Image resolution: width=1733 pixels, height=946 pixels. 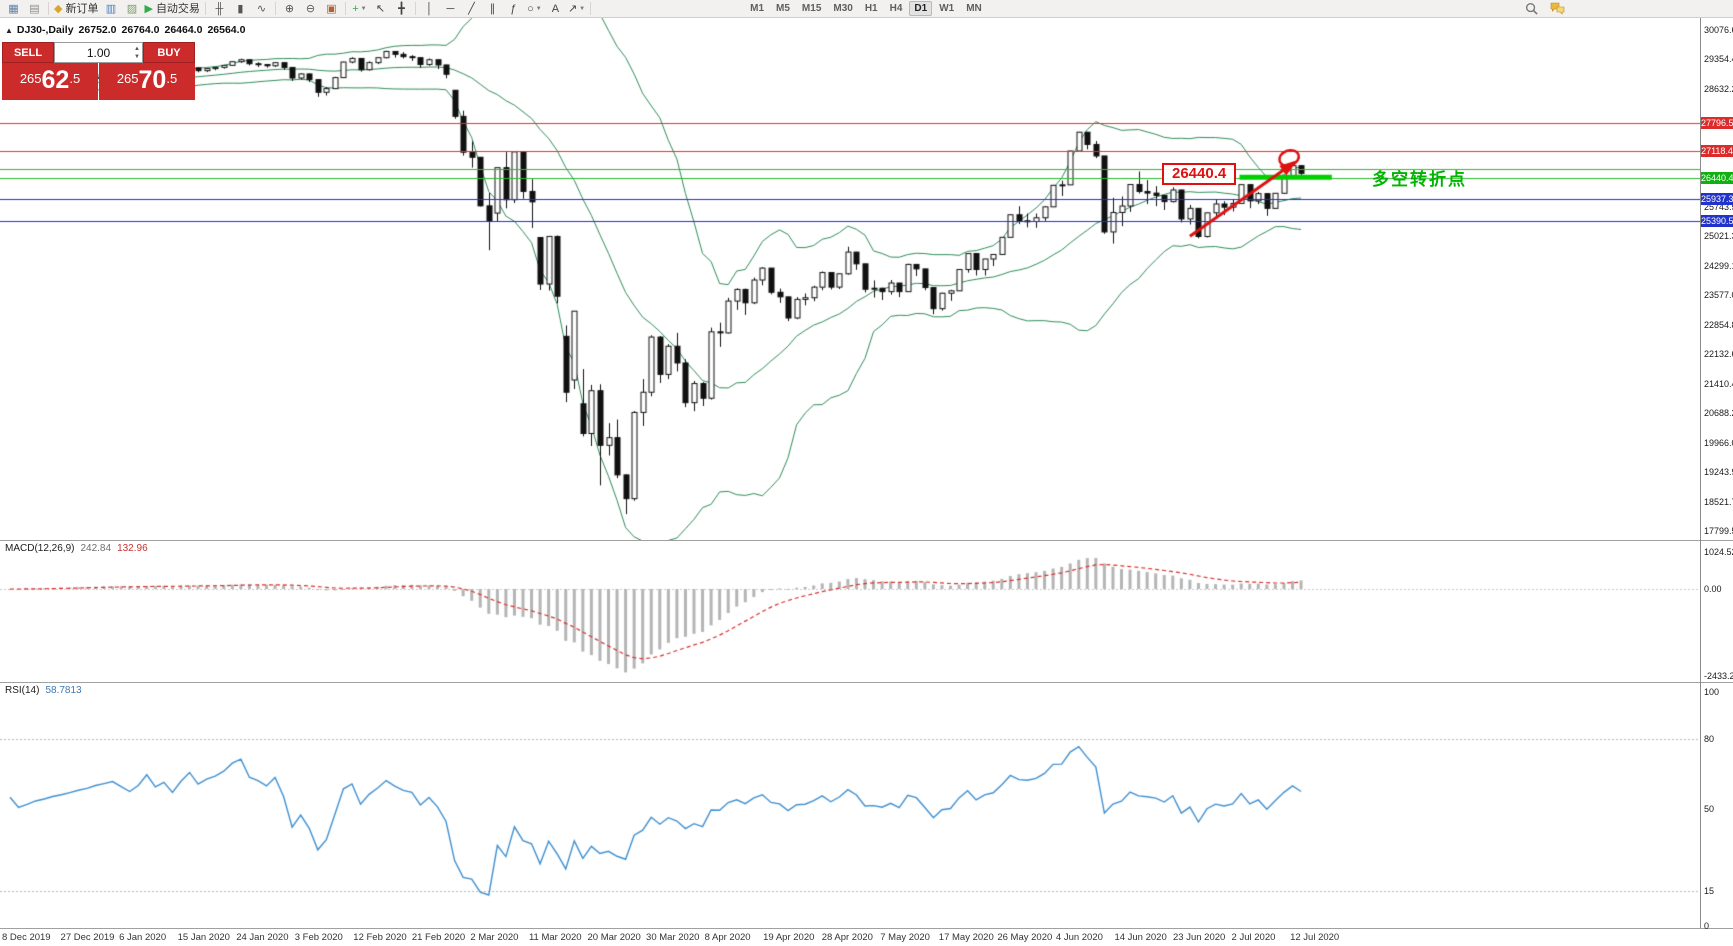 What do you see at coordinates (866, 540) in the screenshot?
I see `macd-panel-separator` at bounding box center [866, 540].